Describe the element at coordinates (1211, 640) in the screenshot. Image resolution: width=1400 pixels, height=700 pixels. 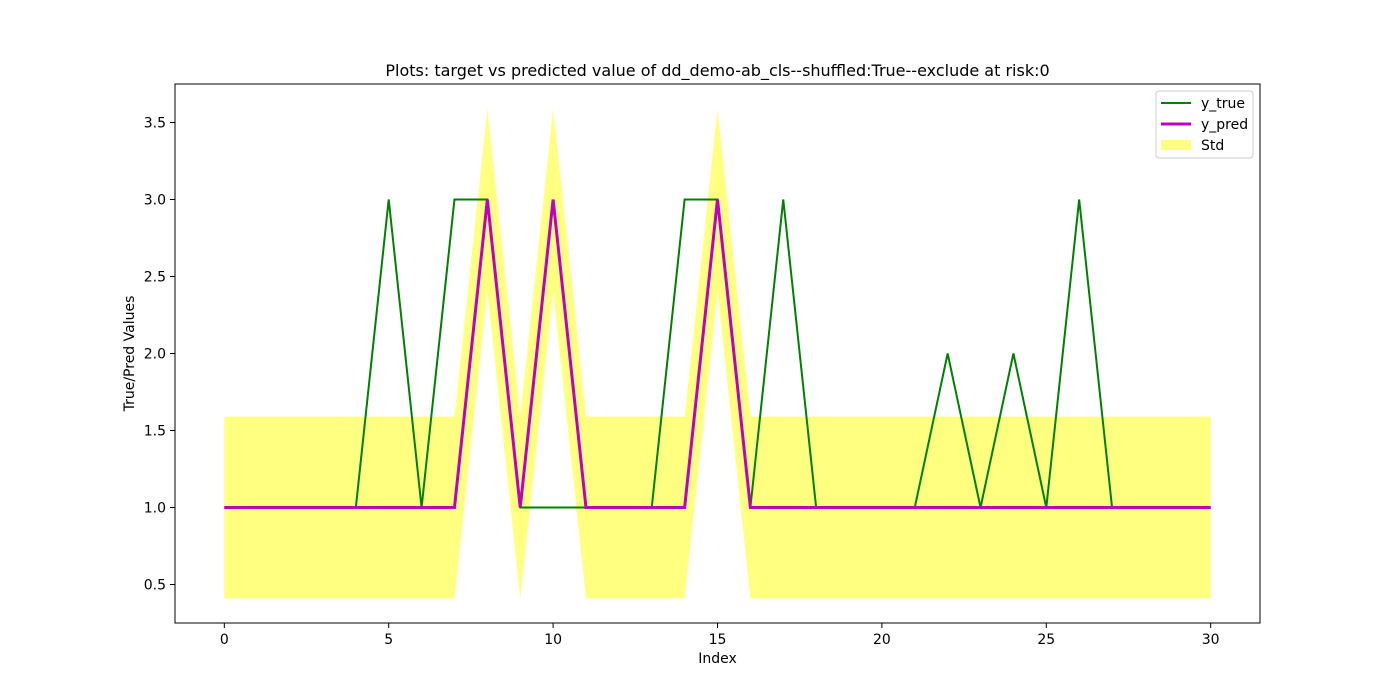
I see `x-tick-label: 30` at that location.